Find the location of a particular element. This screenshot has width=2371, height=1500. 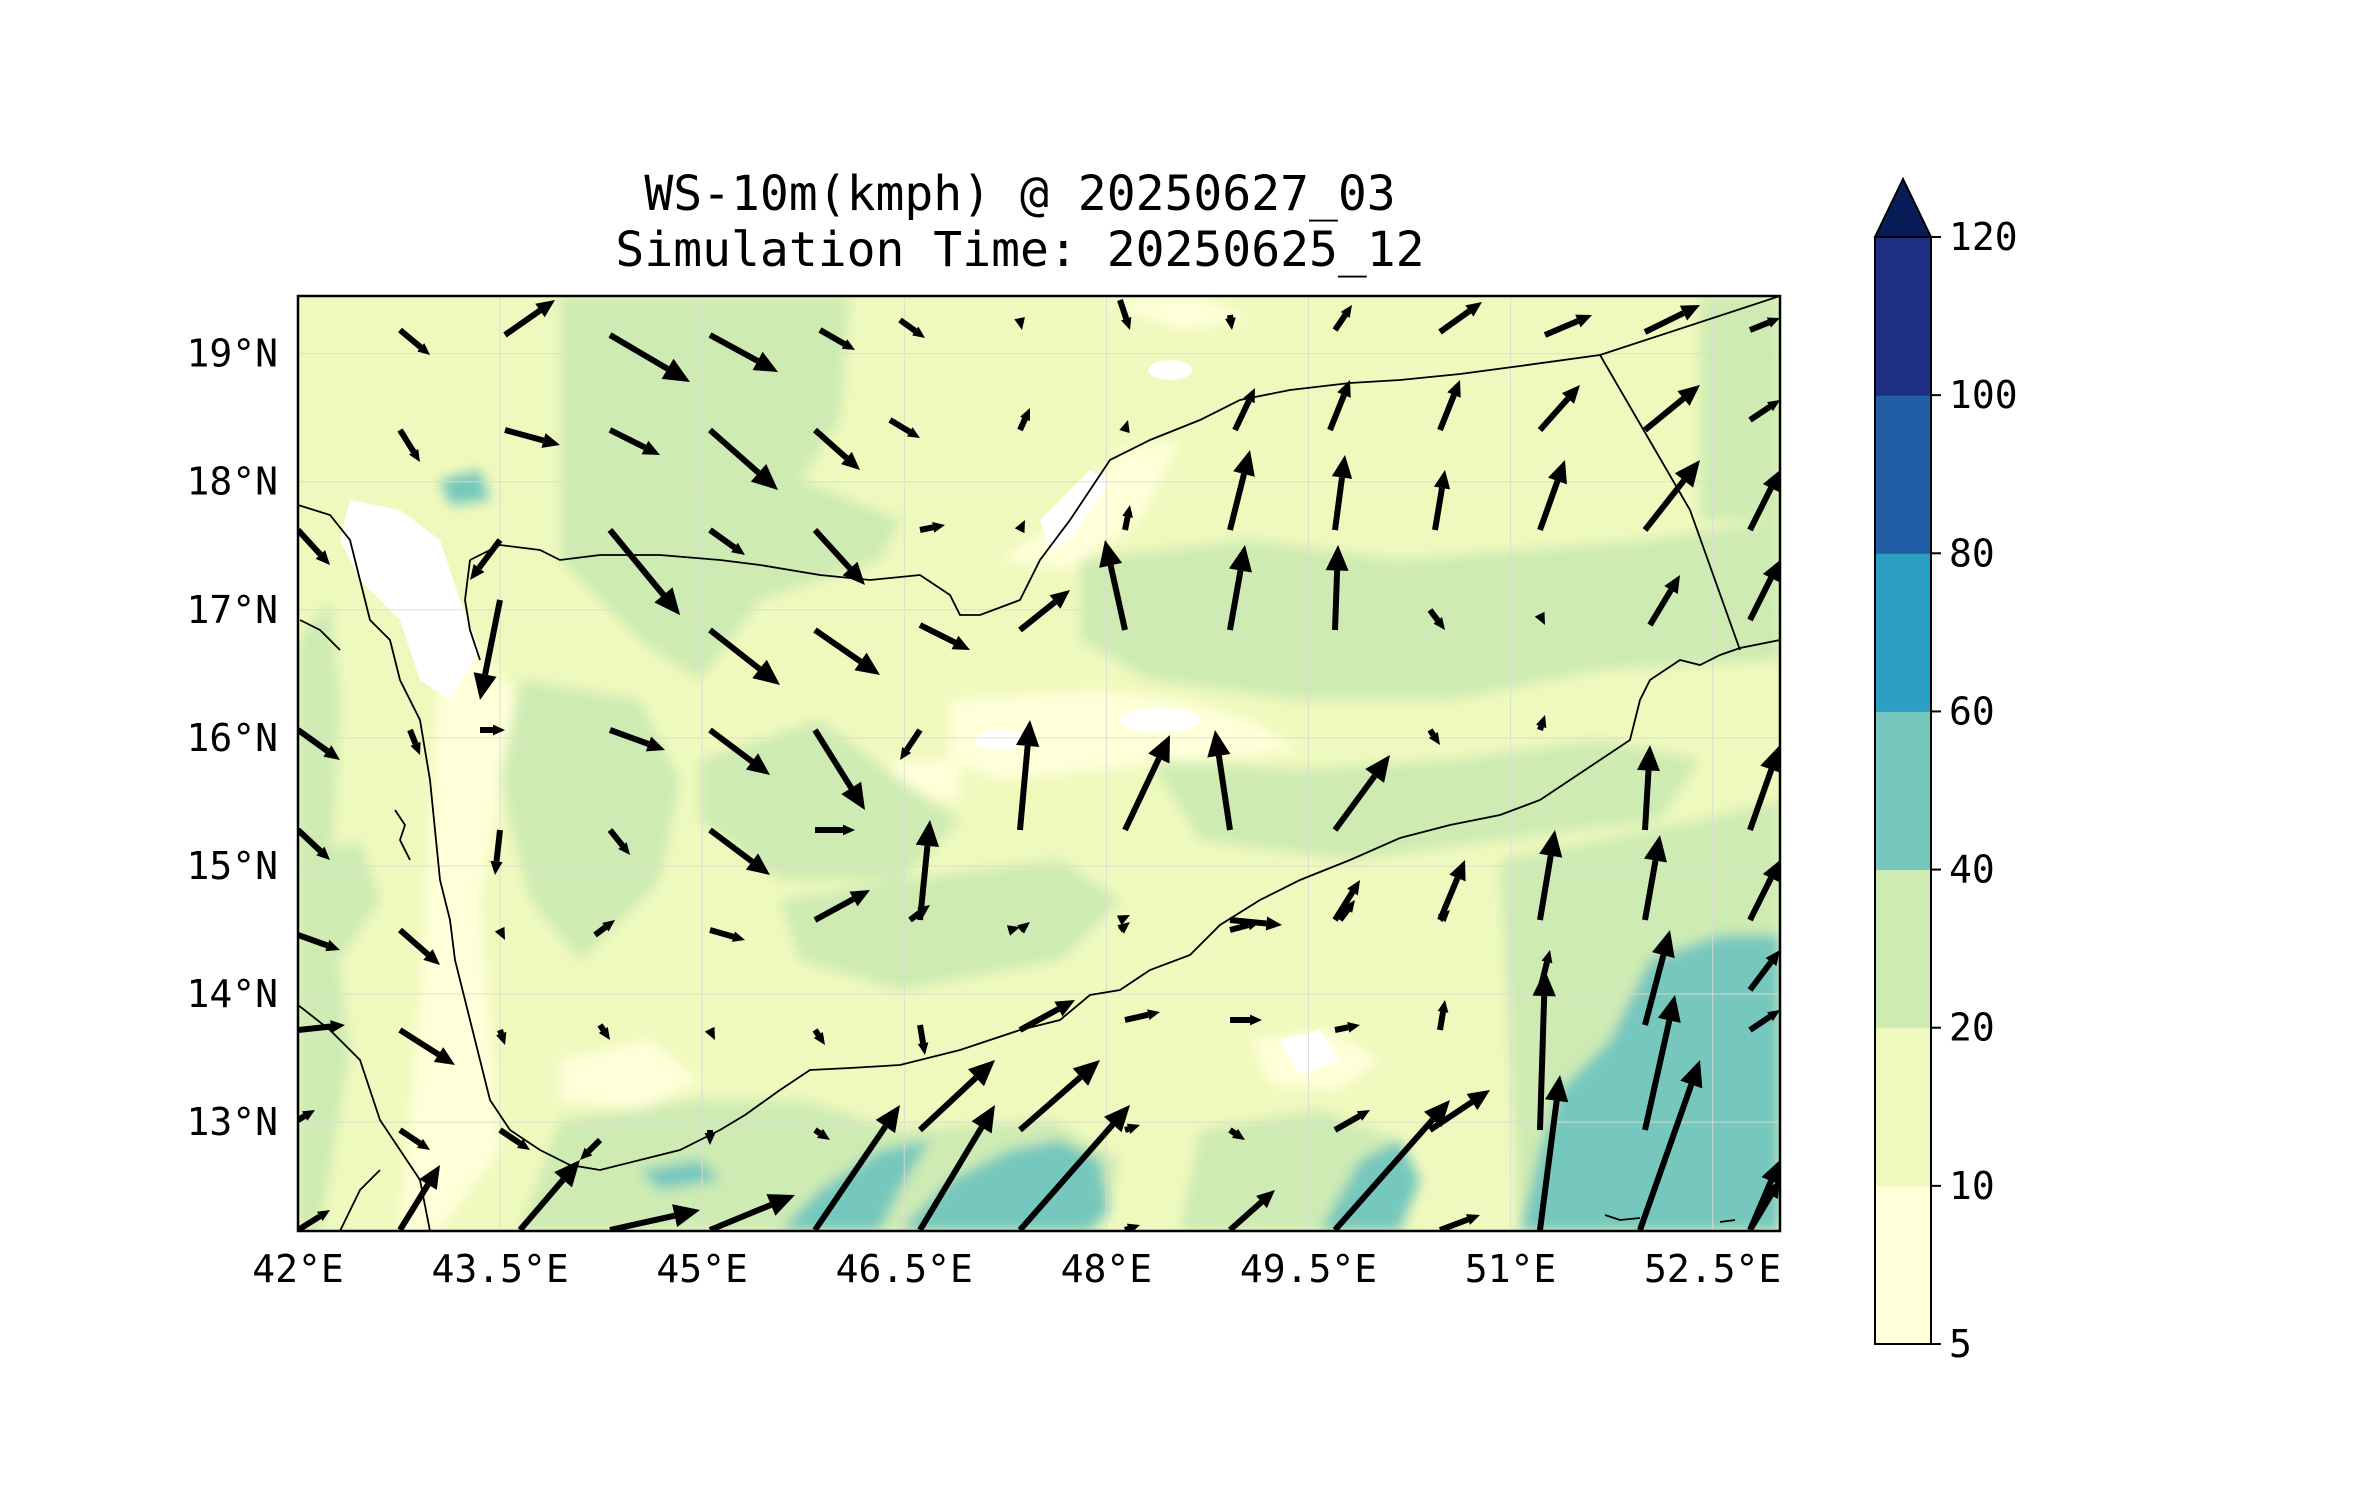

lat-tick-label: 16°N is located at coordinates (232, 738).